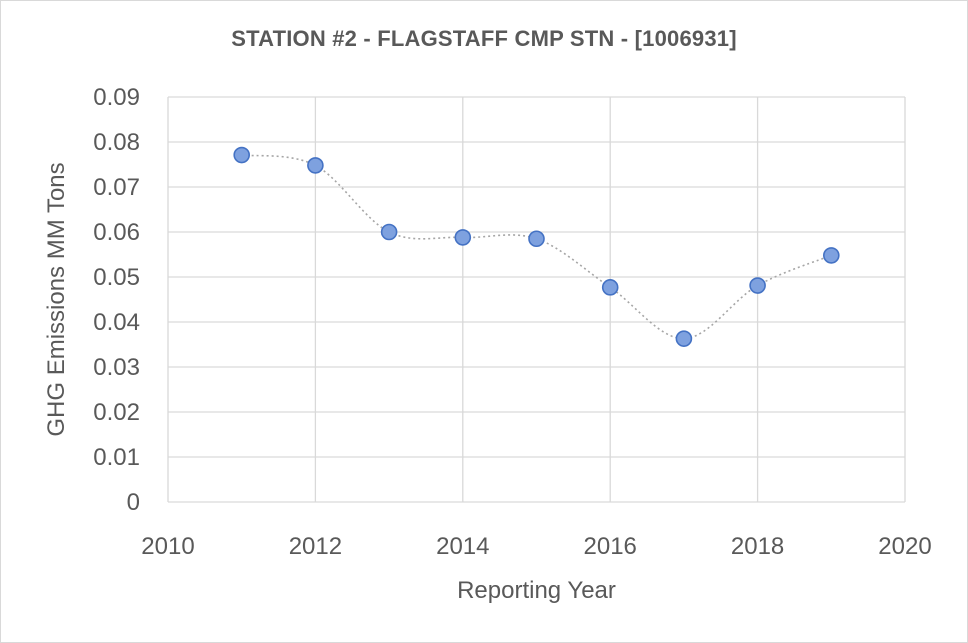 This screenshot has height=643, width=968. What do you see at coordinates (116, 187) in the screenshot?
I see `y-tick-label: 0.07` at bounding box center [116, 187].